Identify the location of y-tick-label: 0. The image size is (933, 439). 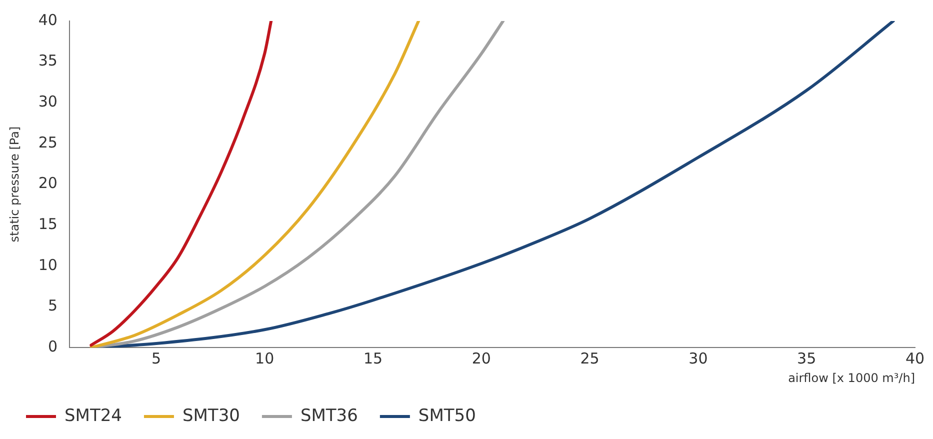
(53, 346).